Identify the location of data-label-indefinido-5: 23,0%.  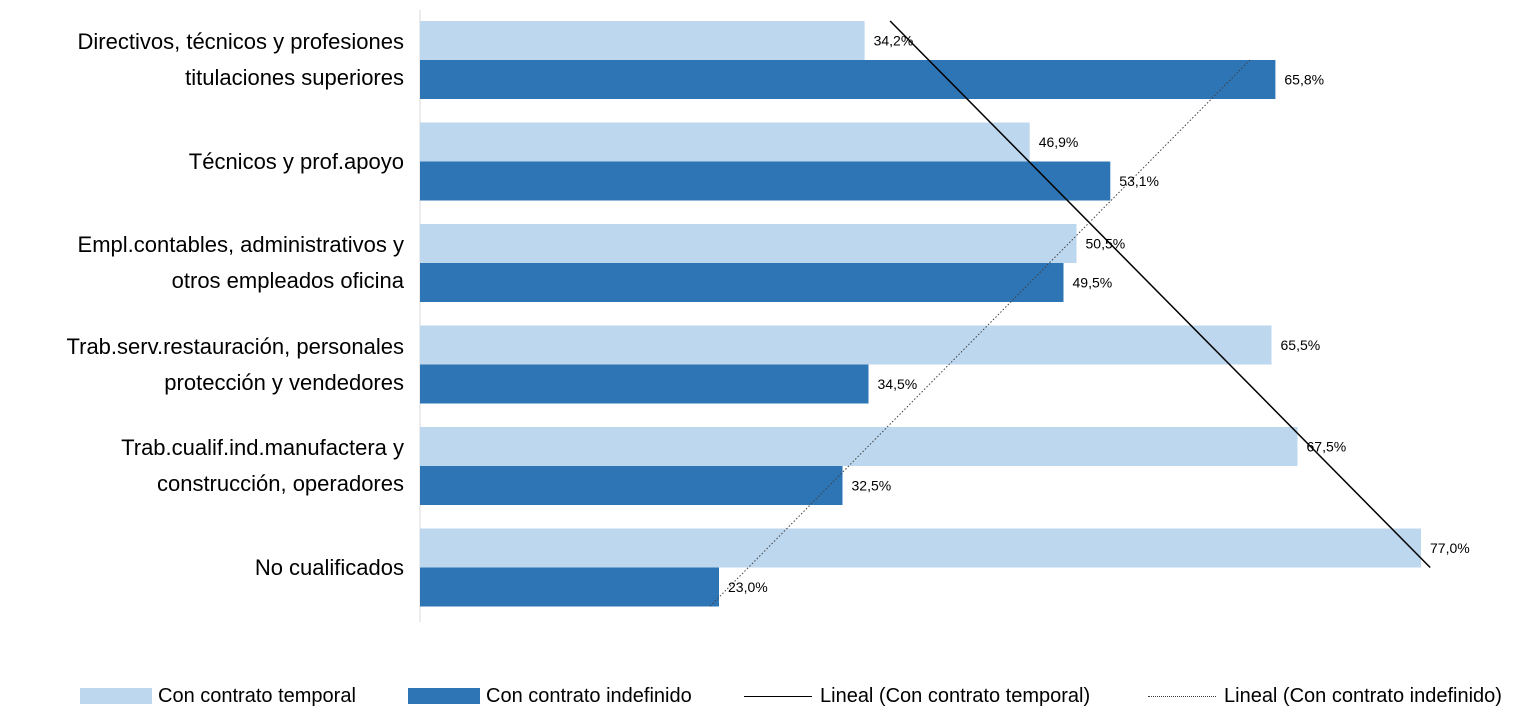
(748, 587).